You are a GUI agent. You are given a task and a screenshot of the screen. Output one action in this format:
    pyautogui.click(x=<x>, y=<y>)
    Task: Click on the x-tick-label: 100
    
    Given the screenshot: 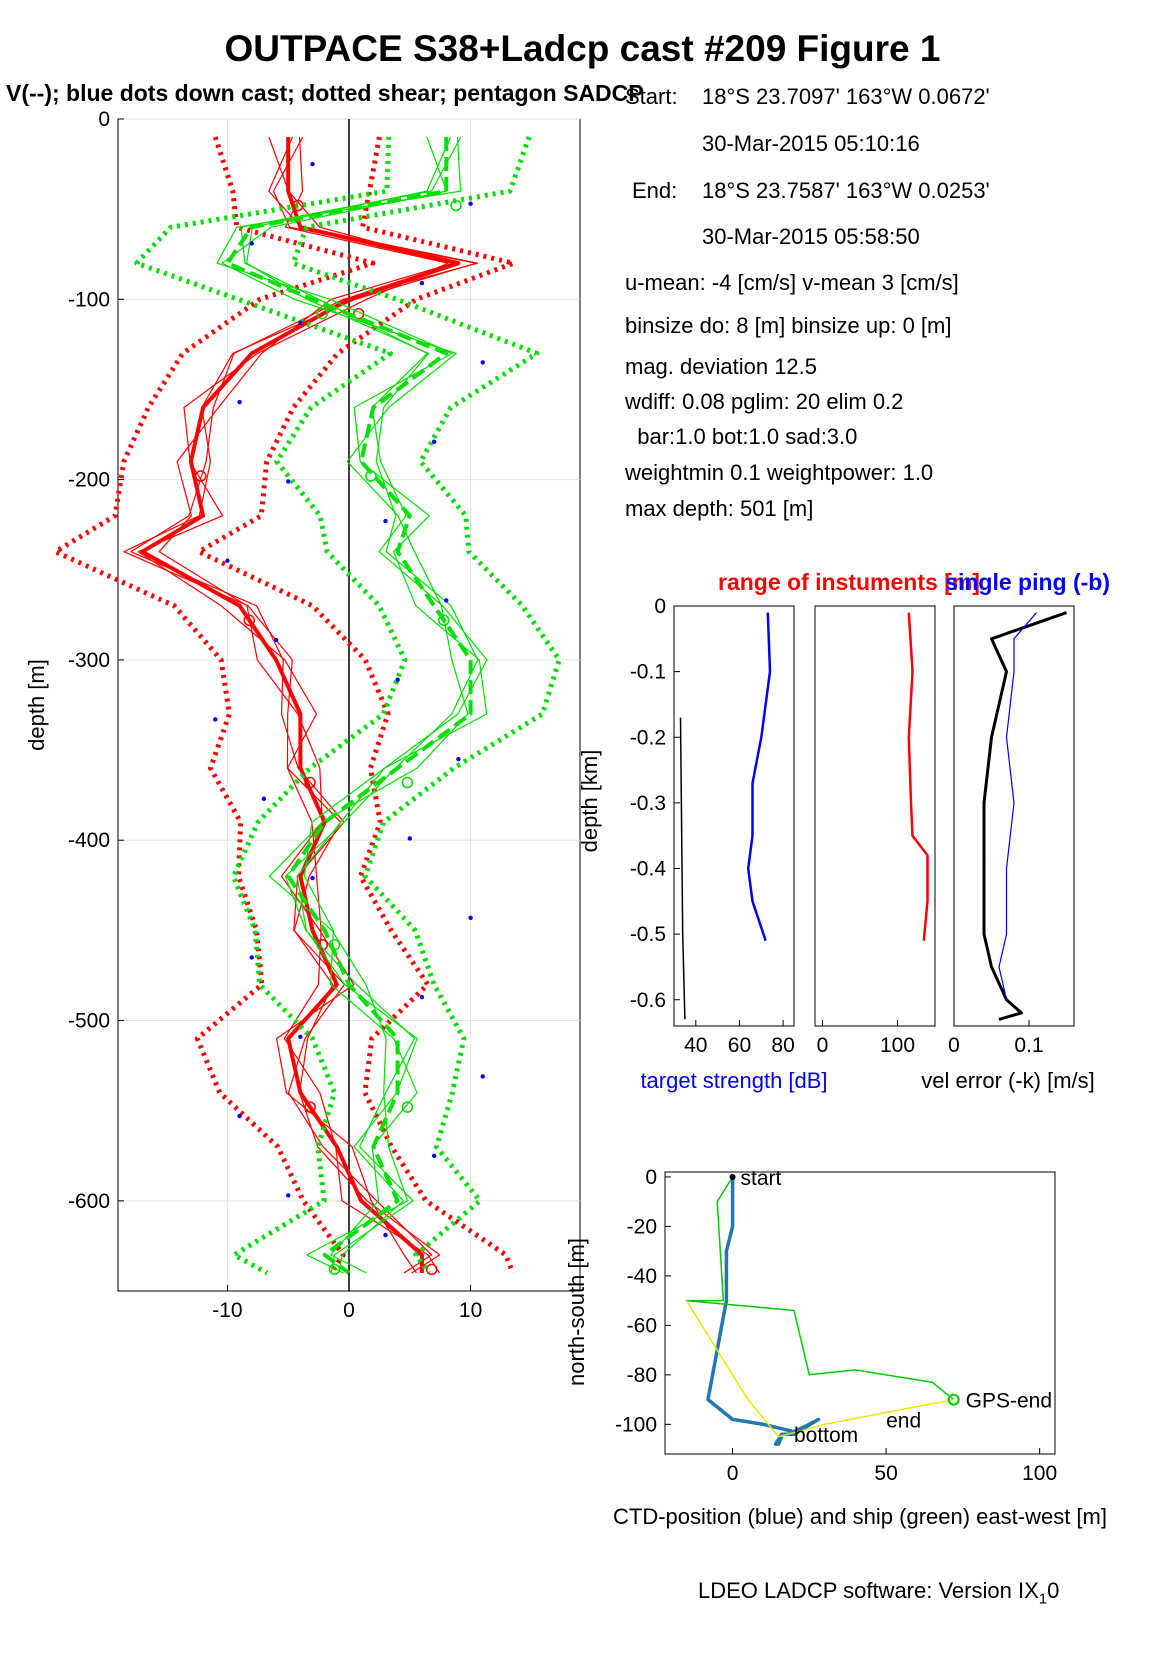 What is the action you would take?
    pyautogui.click(x=1039, y=1473)
    